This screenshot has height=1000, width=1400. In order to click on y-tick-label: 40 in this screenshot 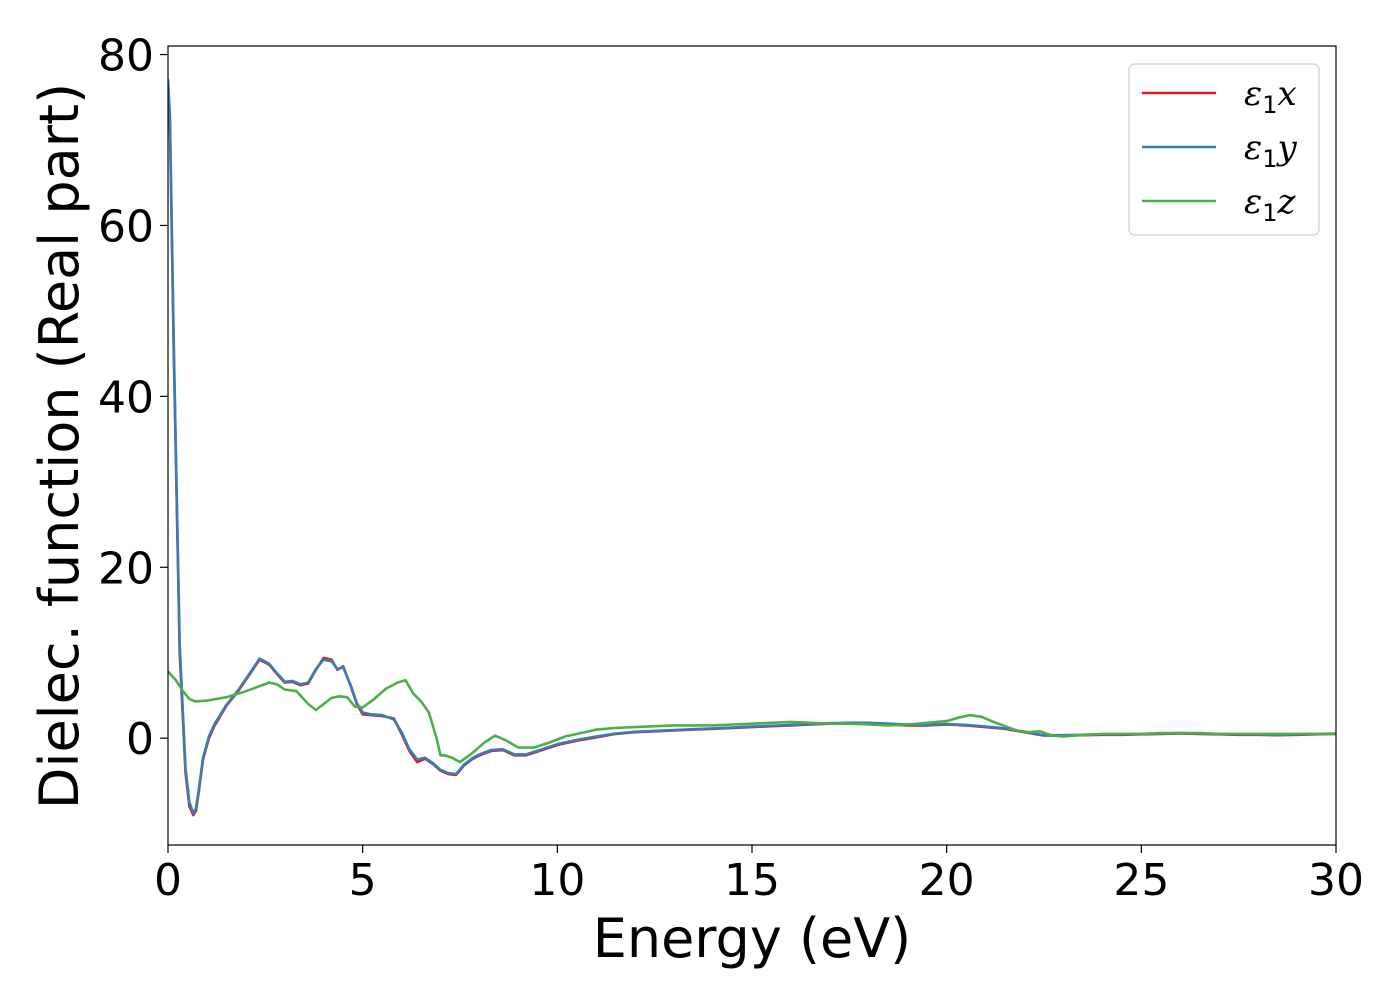, I will do `click(126, 397)`.